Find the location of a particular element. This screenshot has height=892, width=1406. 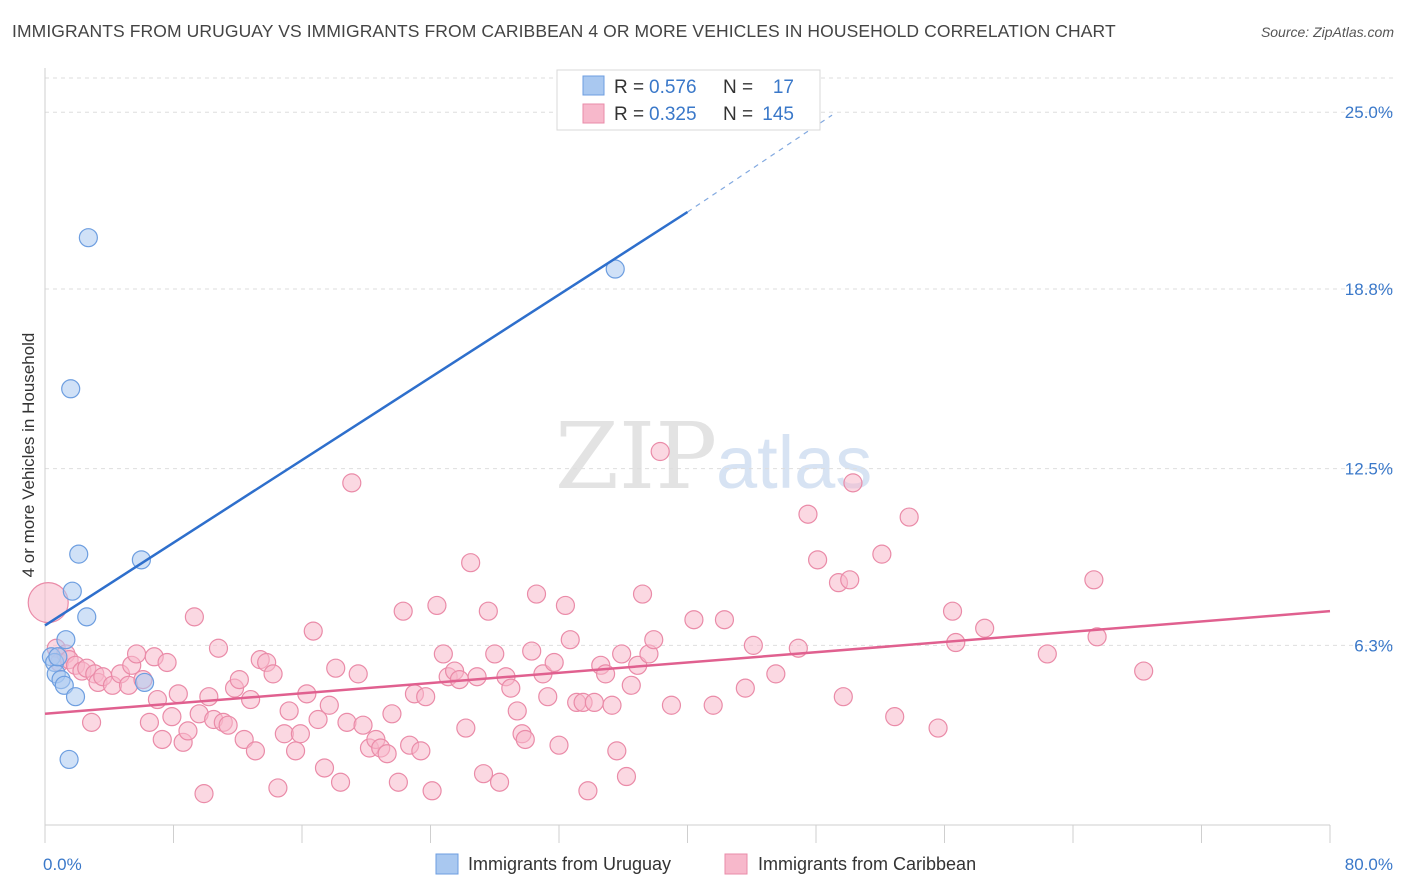

correlation-legend: R = 0.576 N = 17 R = 0.325 N = 145 is located at coordinates (688, 100).